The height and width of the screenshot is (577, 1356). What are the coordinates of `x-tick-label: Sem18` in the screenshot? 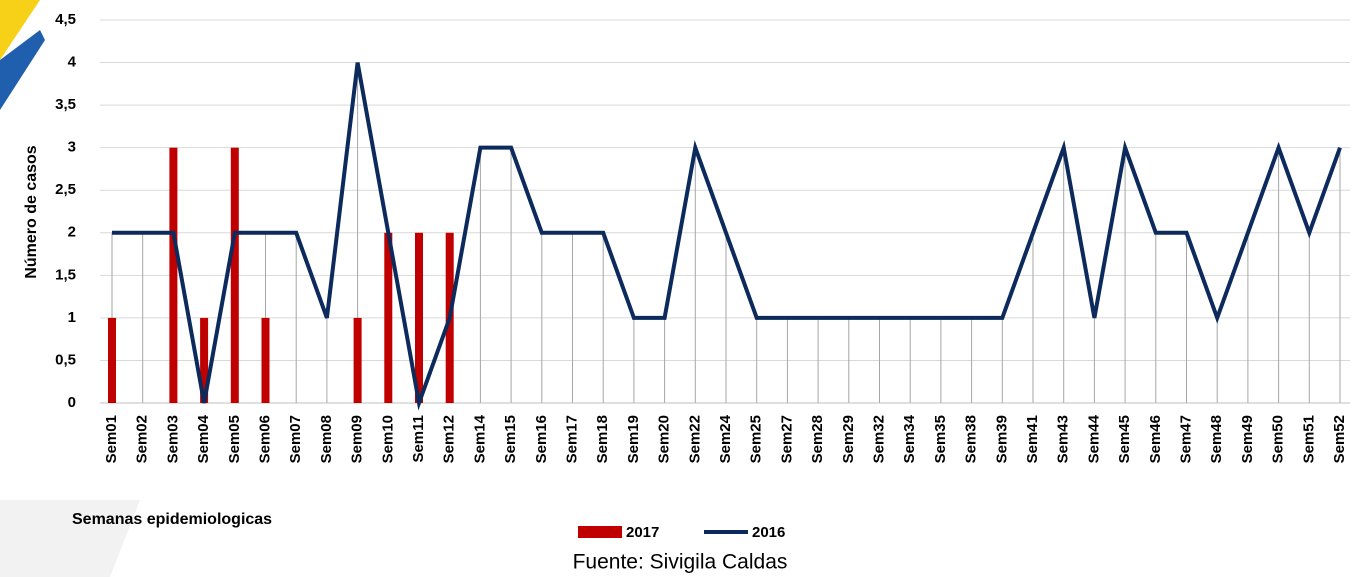 It's located at (602, 439).